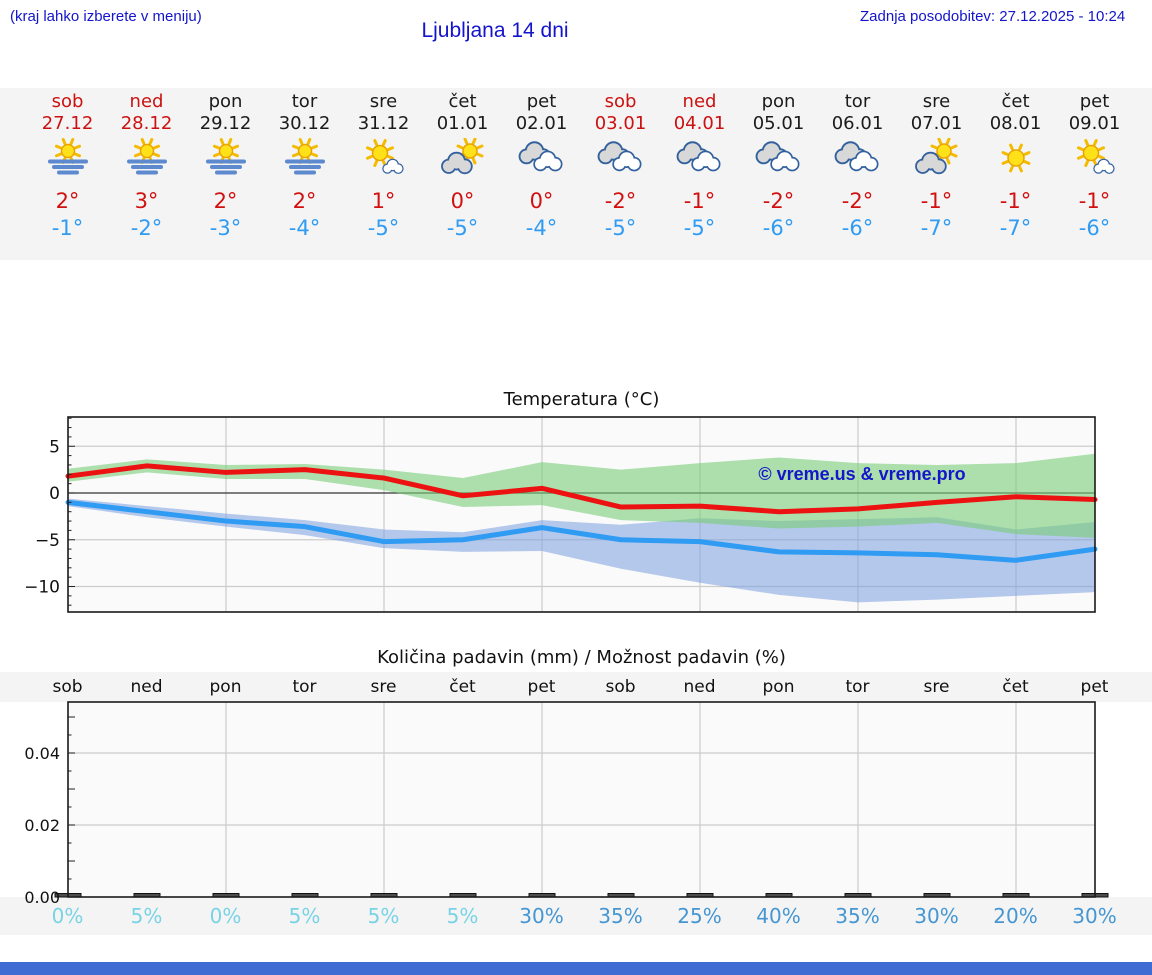  I want to click on temperature-chart-title: Temperatura (°C), so click(581, 399).